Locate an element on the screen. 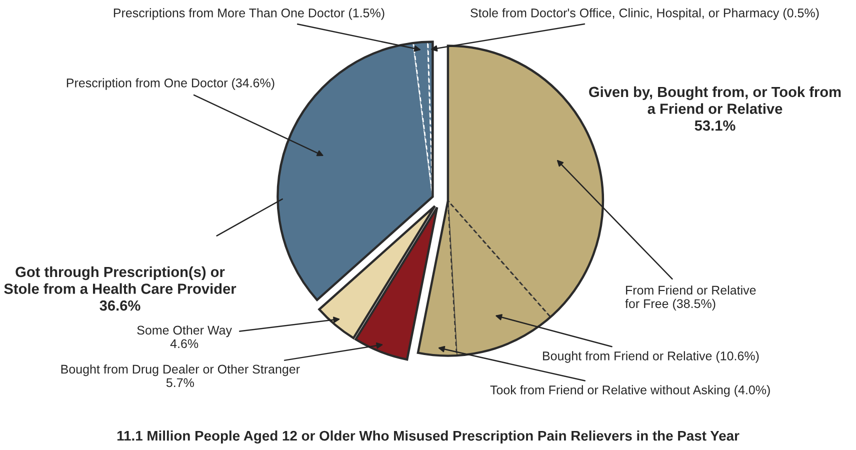  slice-label: Took from Friend or Relative without Asking (4.0%) is located at coordinates (630, 391).